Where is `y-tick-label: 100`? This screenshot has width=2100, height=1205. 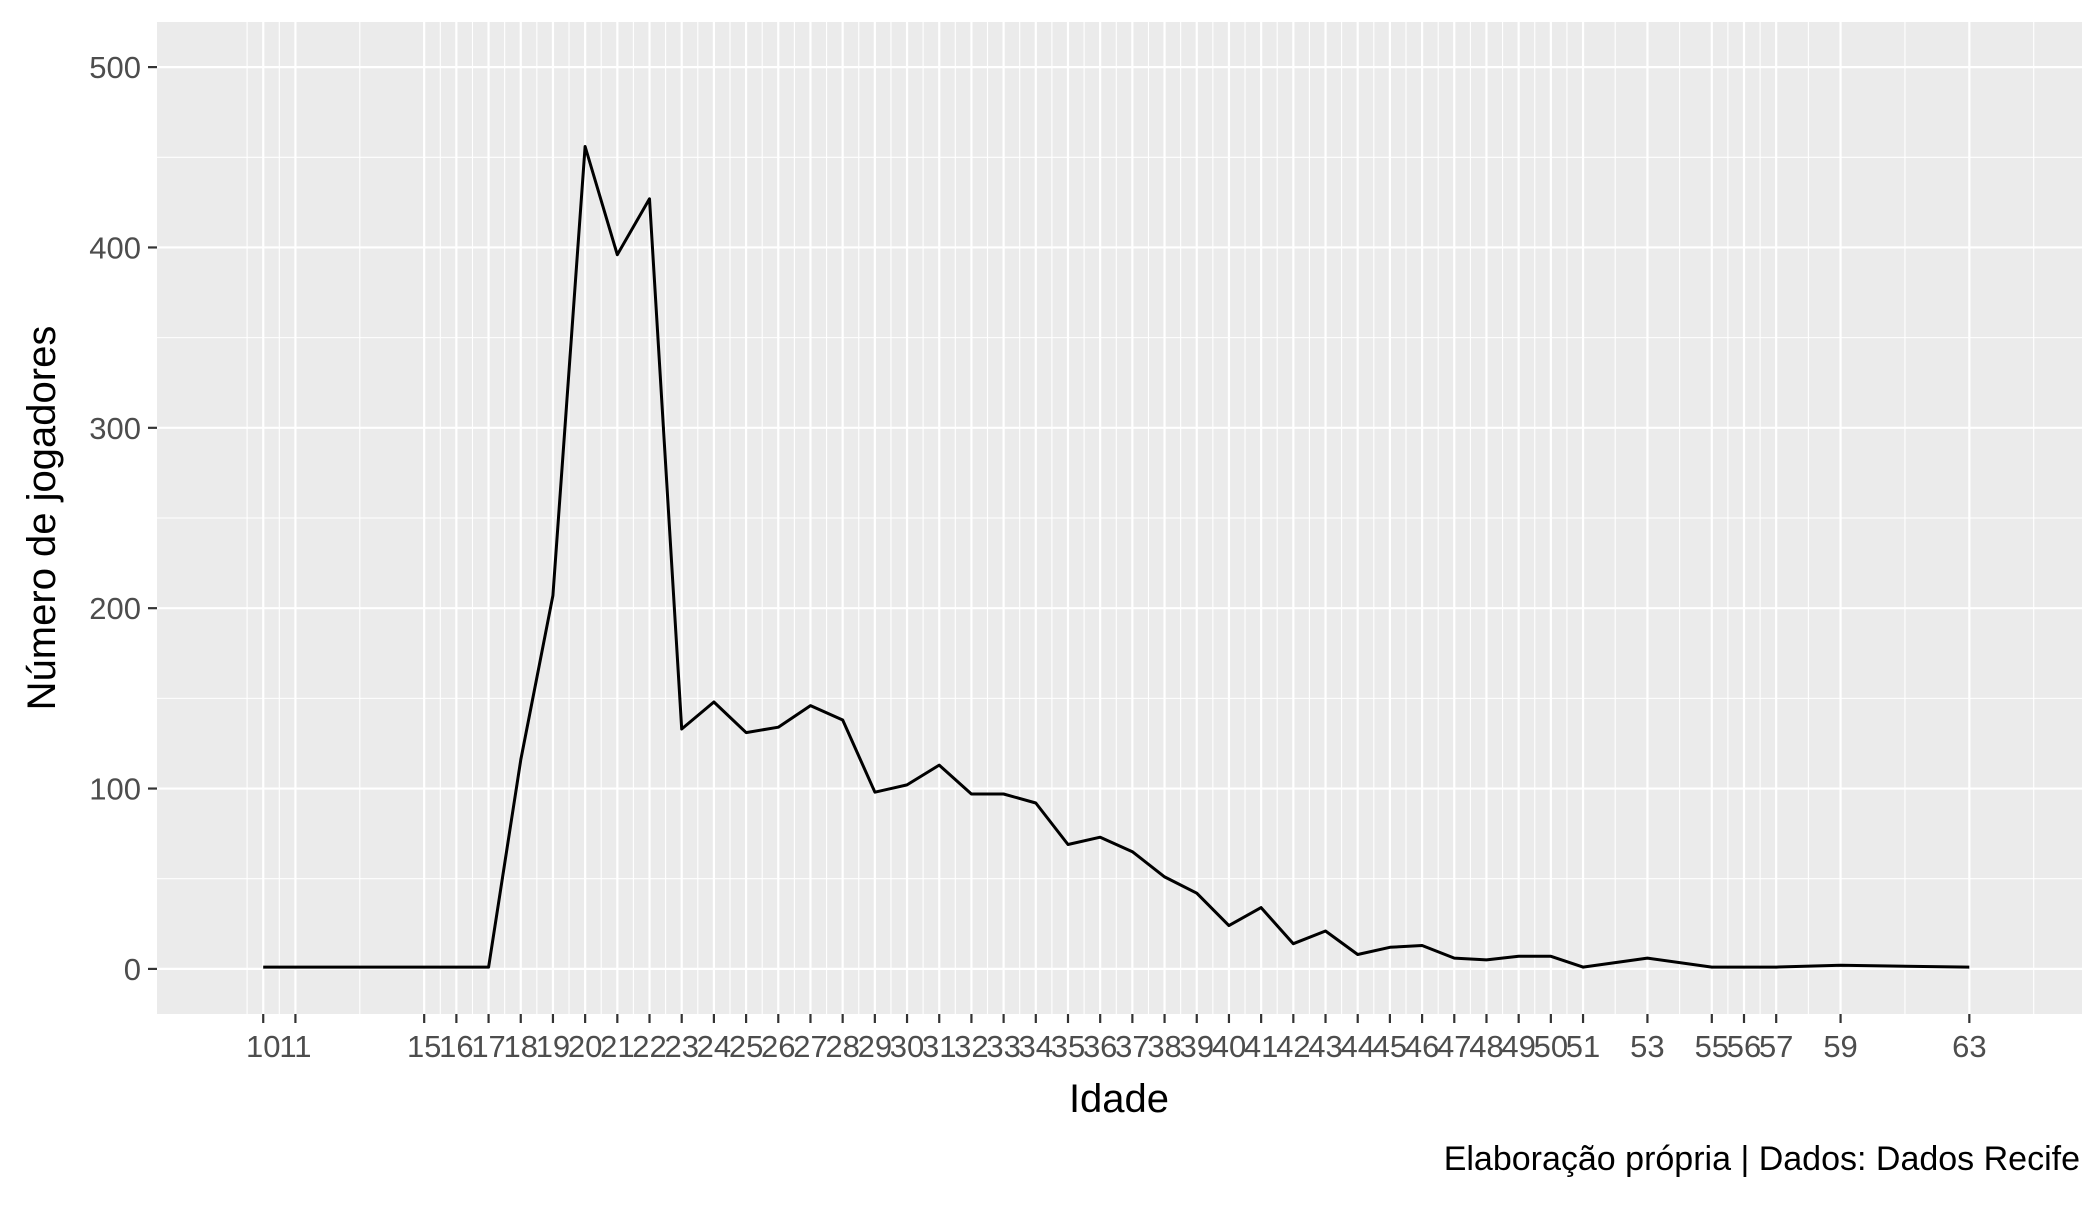 y-tick-label: 100 is located at coordinates (115, 789).